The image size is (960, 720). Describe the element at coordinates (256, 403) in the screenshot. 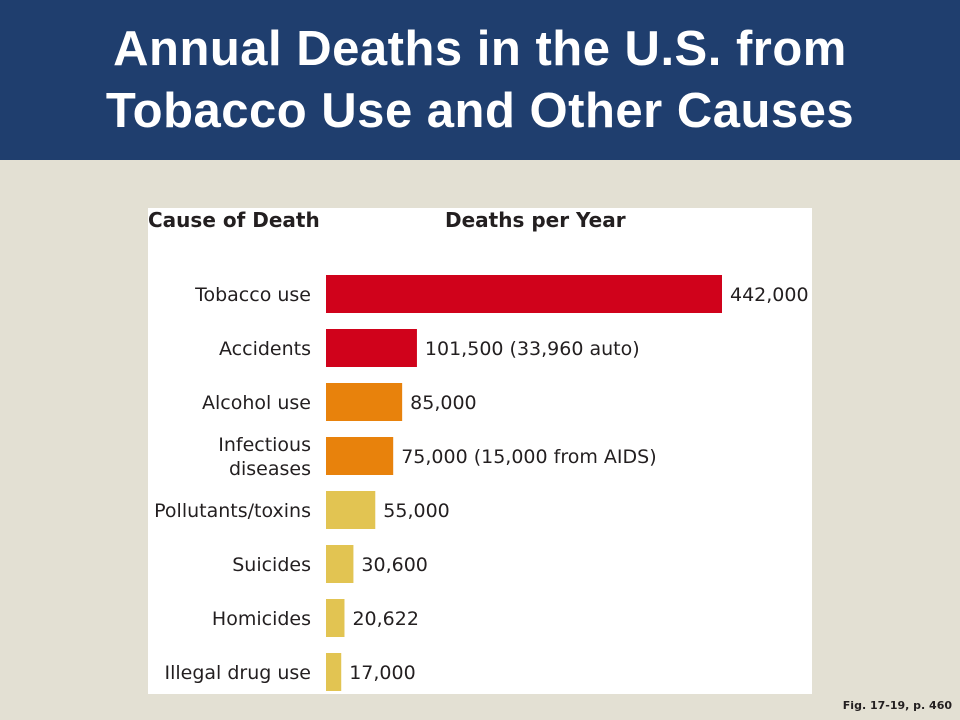

I see `category-label-2: Alcohol use` at that location.